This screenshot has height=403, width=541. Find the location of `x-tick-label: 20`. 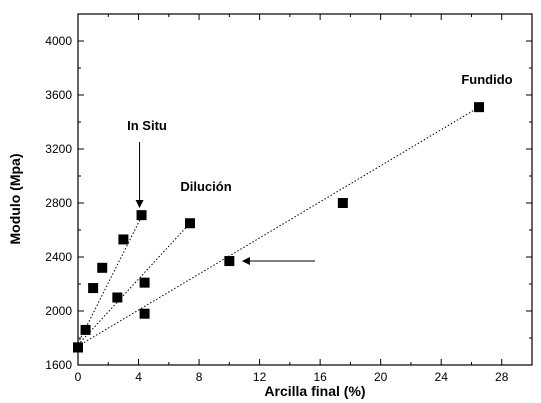

x-tick-label: 20 is located at coordinates (381, 377).